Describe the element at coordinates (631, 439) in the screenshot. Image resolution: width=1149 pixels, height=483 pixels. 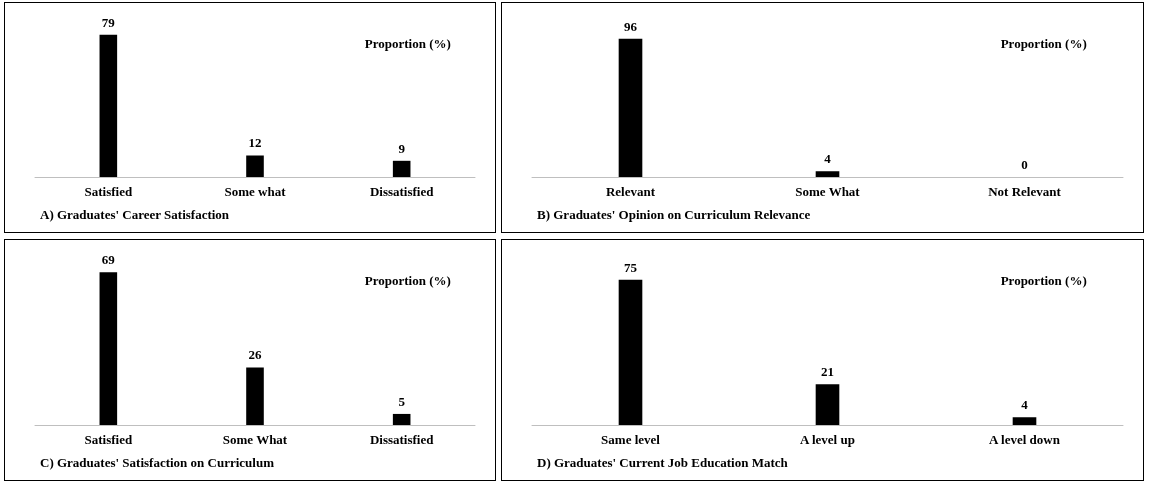
I see `x-tick-label: Same level` at that location.